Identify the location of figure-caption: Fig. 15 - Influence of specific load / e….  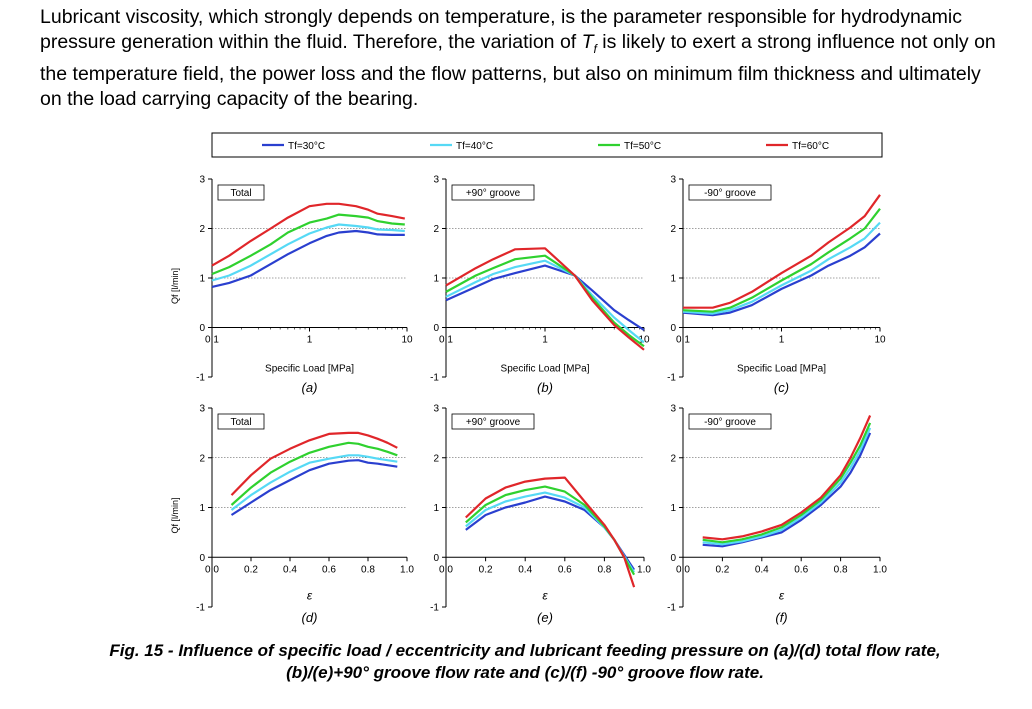
(525, 662).